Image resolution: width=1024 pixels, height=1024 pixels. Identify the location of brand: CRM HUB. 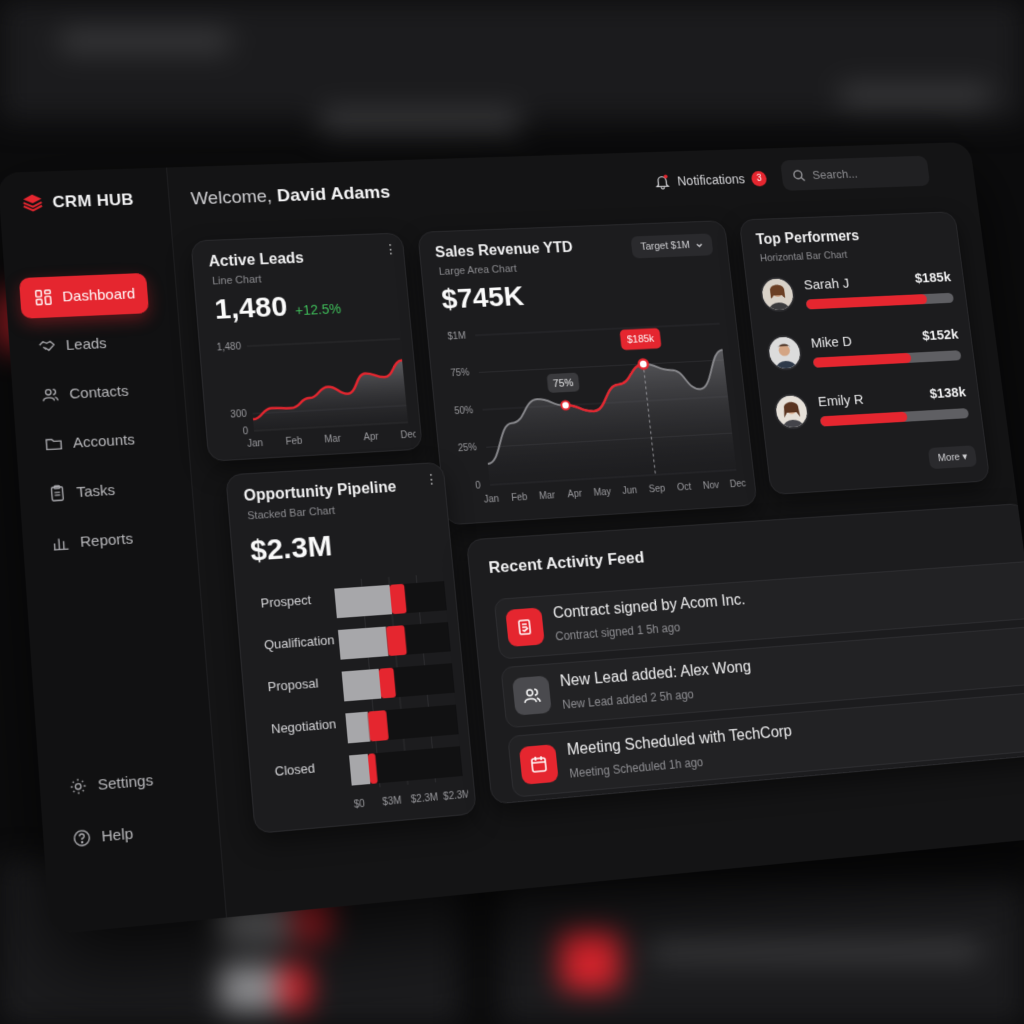
(78, 201).